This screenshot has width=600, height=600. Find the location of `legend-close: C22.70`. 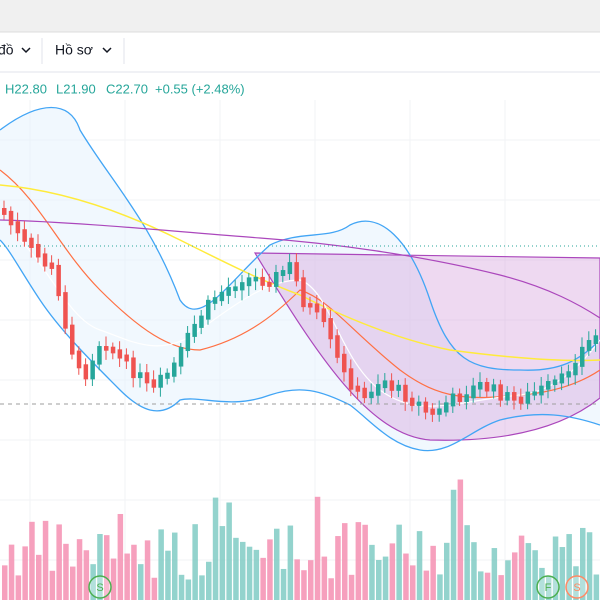

legend-close: C22.70 is located at coordinates (127, 88).